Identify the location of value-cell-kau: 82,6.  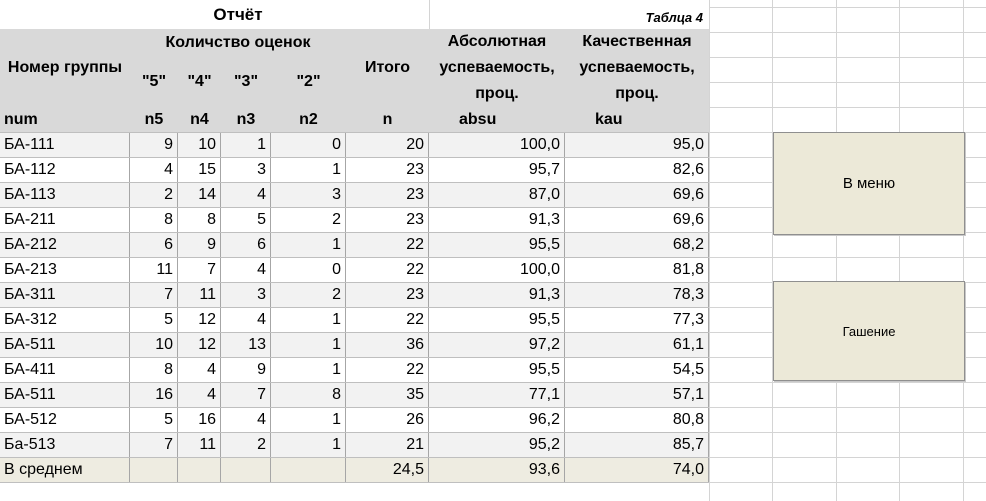
(637, 169).